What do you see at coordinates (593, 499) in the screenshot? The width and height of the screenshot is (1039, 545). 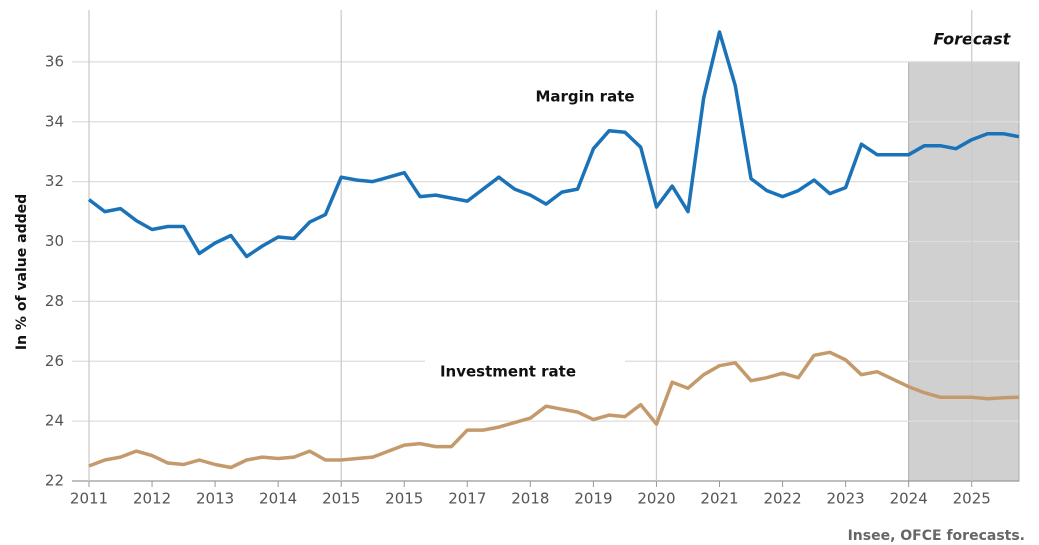 I see `x-tick-label: 2019` at bounding box center [593, 499].